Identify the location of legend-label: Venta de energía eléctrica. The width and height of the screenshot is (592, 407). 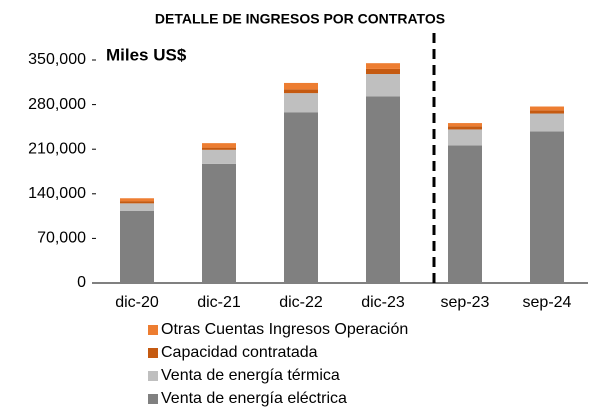
(254, 398).